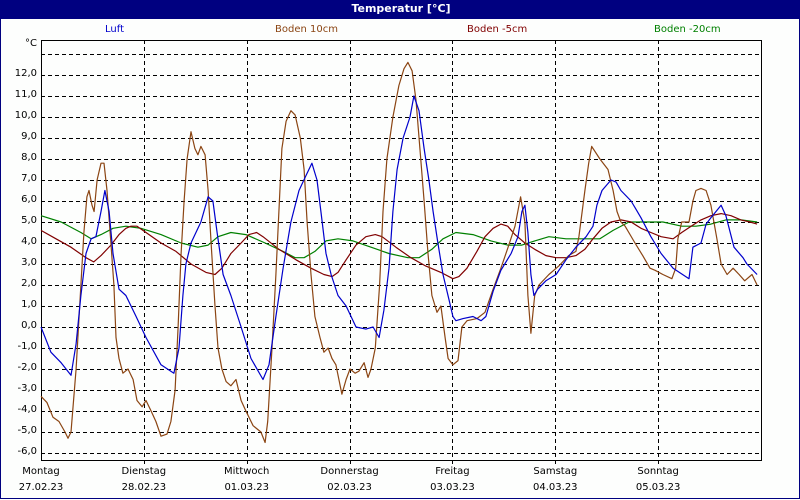 This screenshot has height=500, width=800. Describe the element at coordinates (27, 430) in the screenshot. I see `y-tick-label: -5,0` at that location.